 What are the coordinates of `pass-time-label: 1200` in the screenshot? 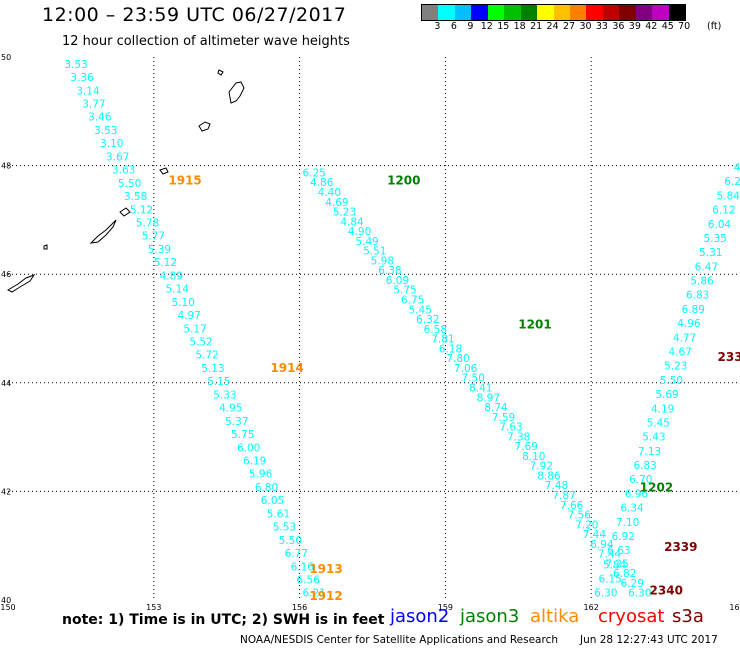 It's located at (403, 181).